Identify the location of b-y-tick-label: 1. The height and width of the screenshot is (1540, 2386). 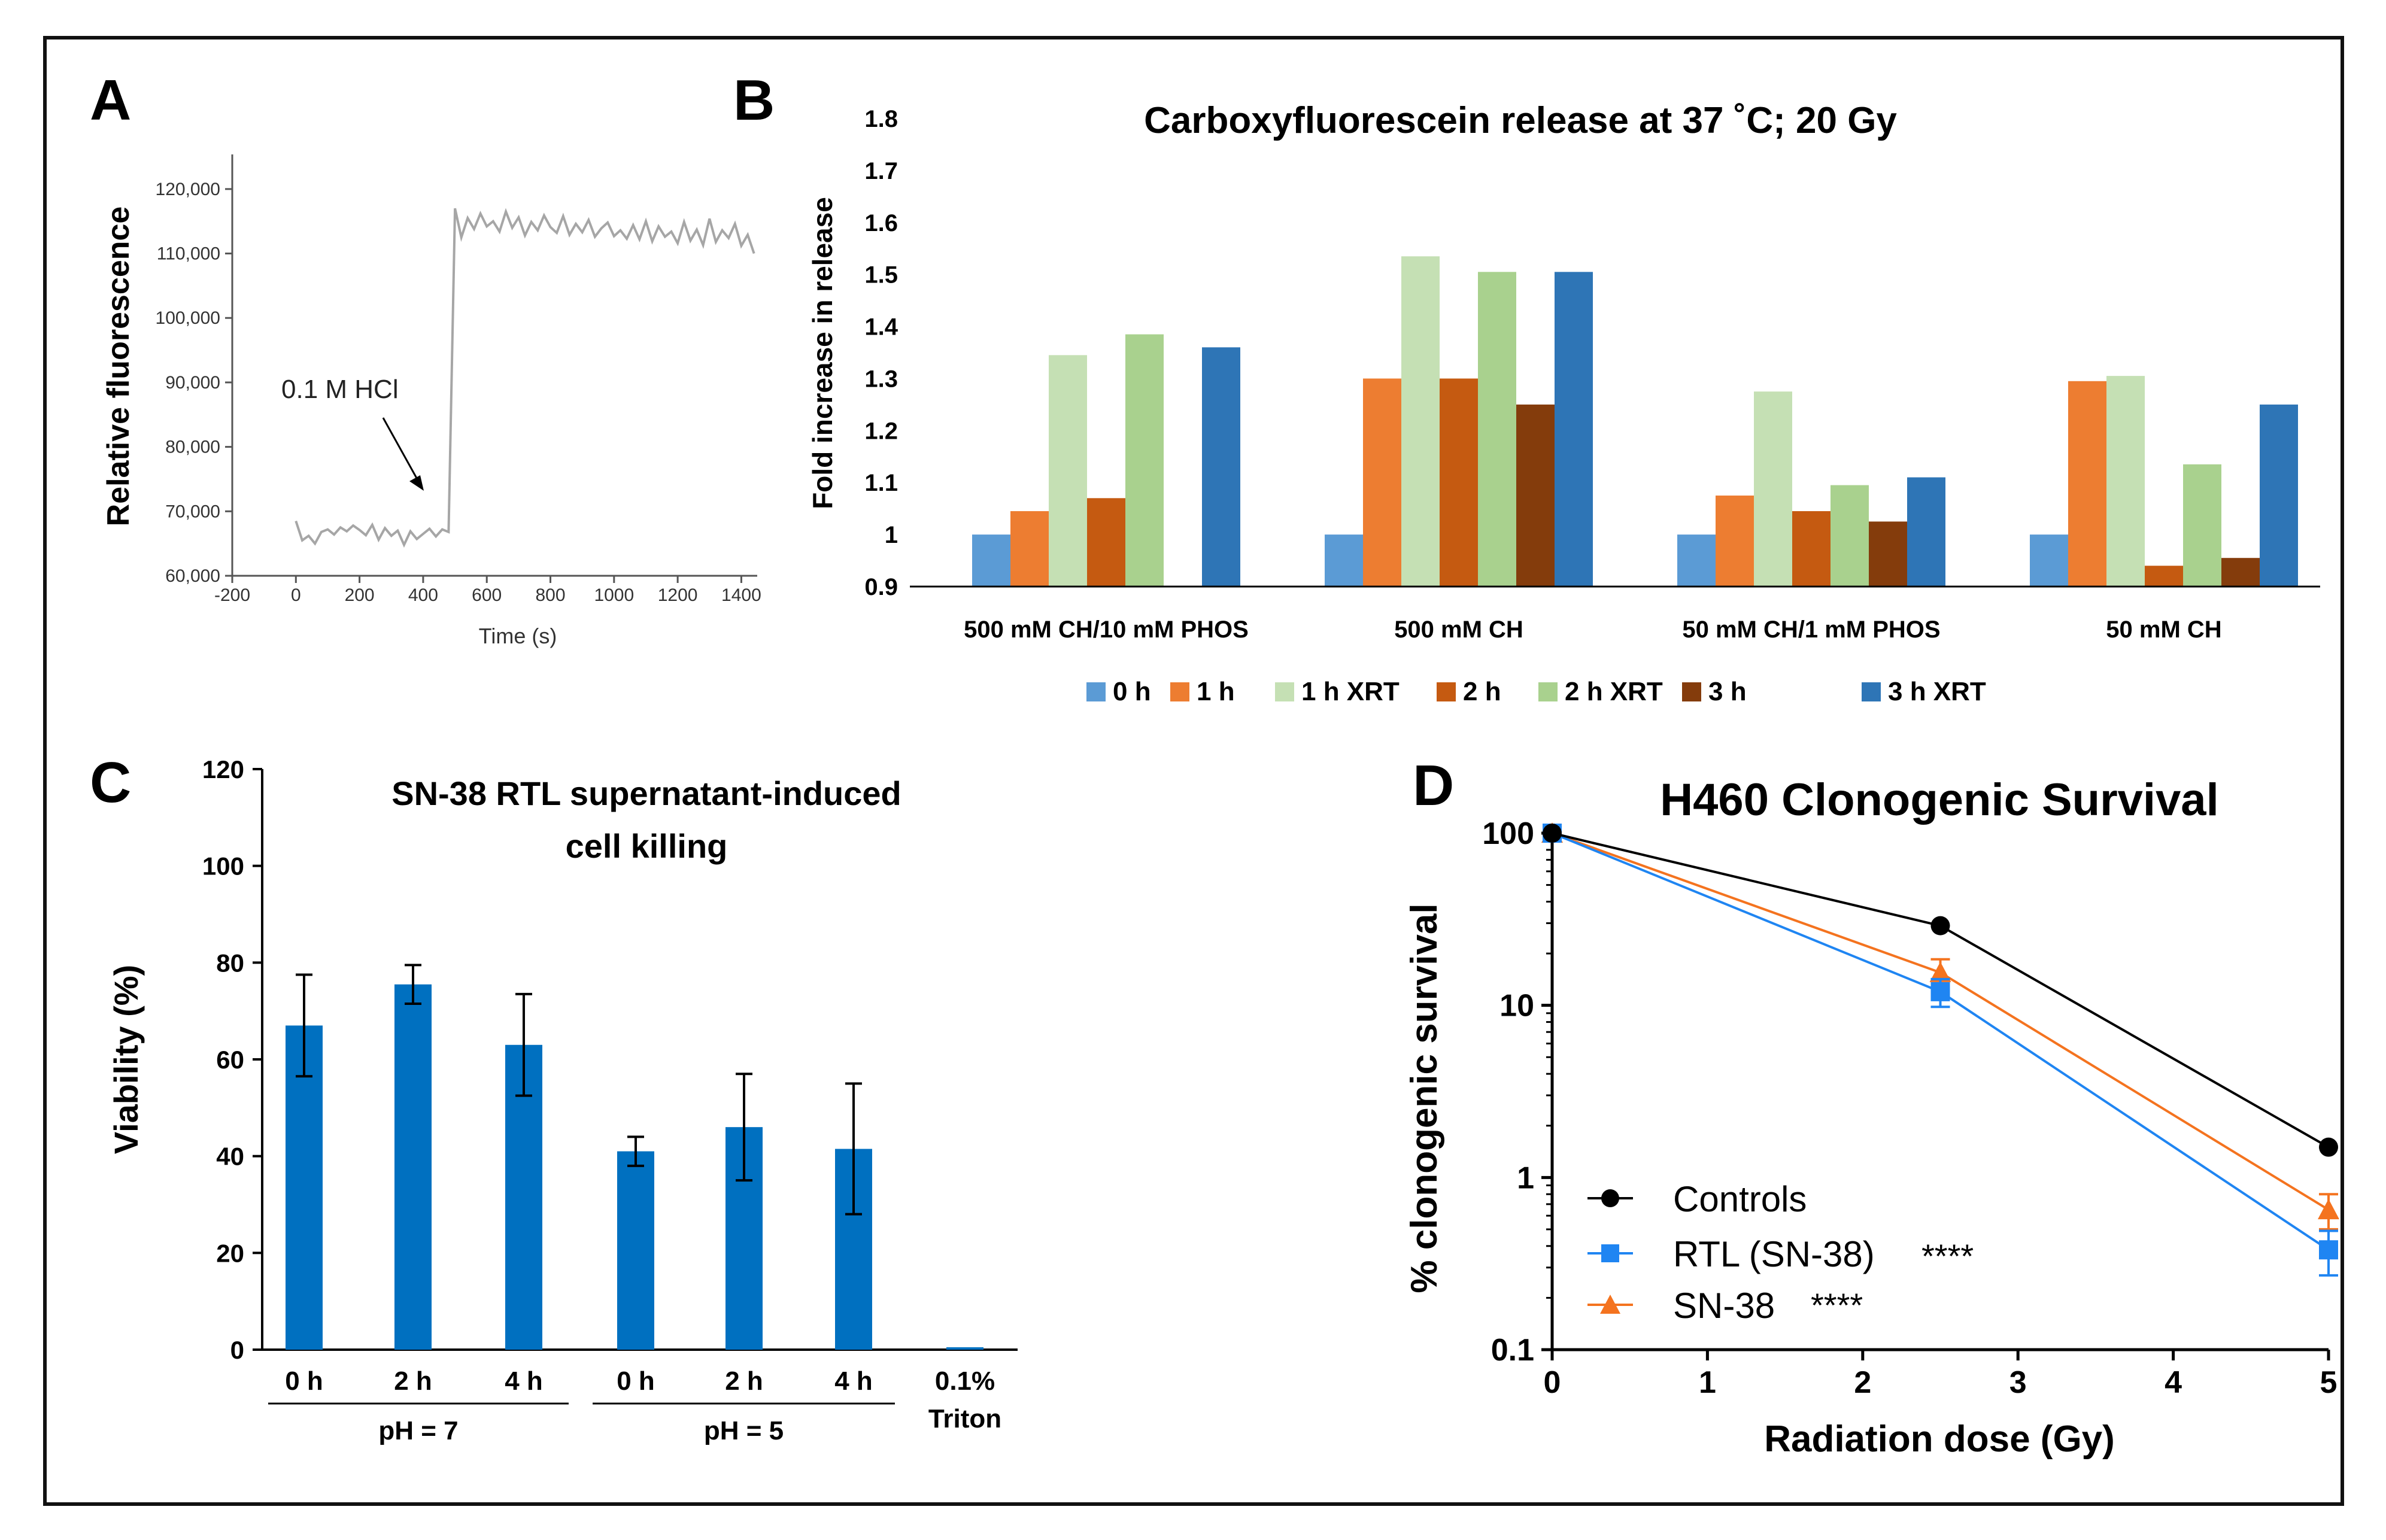
(891, 535).